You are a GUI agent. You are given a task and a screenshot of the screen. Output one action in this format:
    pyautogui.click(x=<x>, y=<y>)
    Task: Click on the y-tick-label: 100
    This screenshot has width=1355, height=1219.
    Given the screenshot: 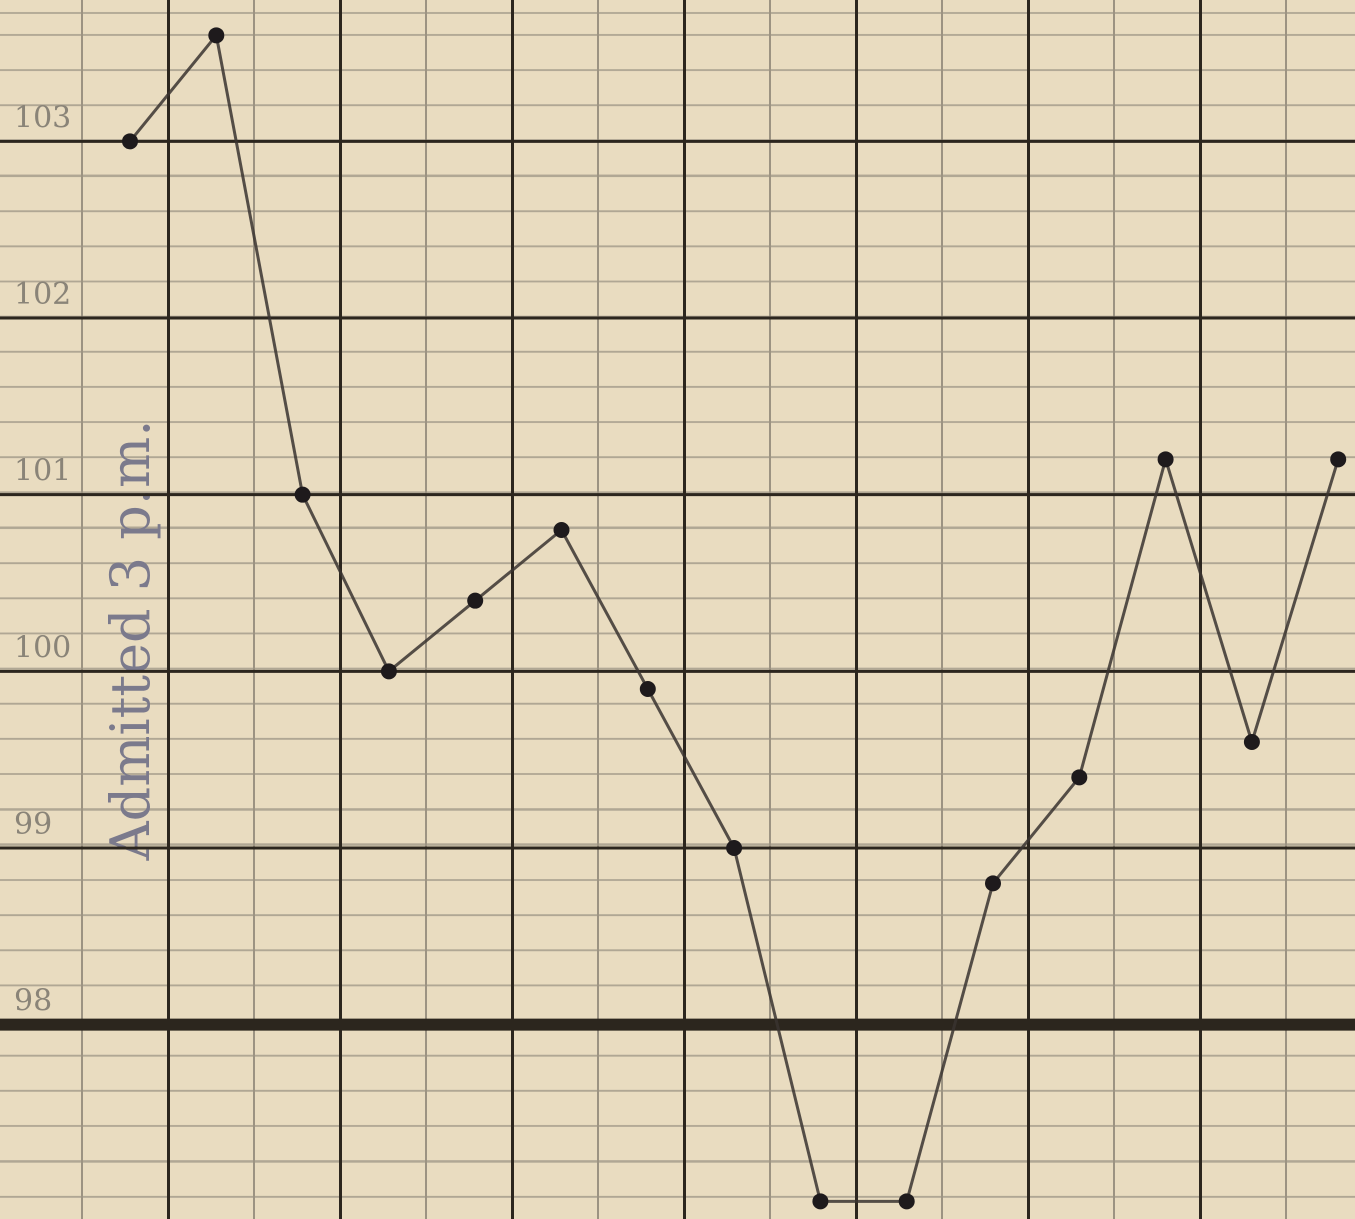 What is the action you would take?
    pyautogui.click(x=42, y=647)
    